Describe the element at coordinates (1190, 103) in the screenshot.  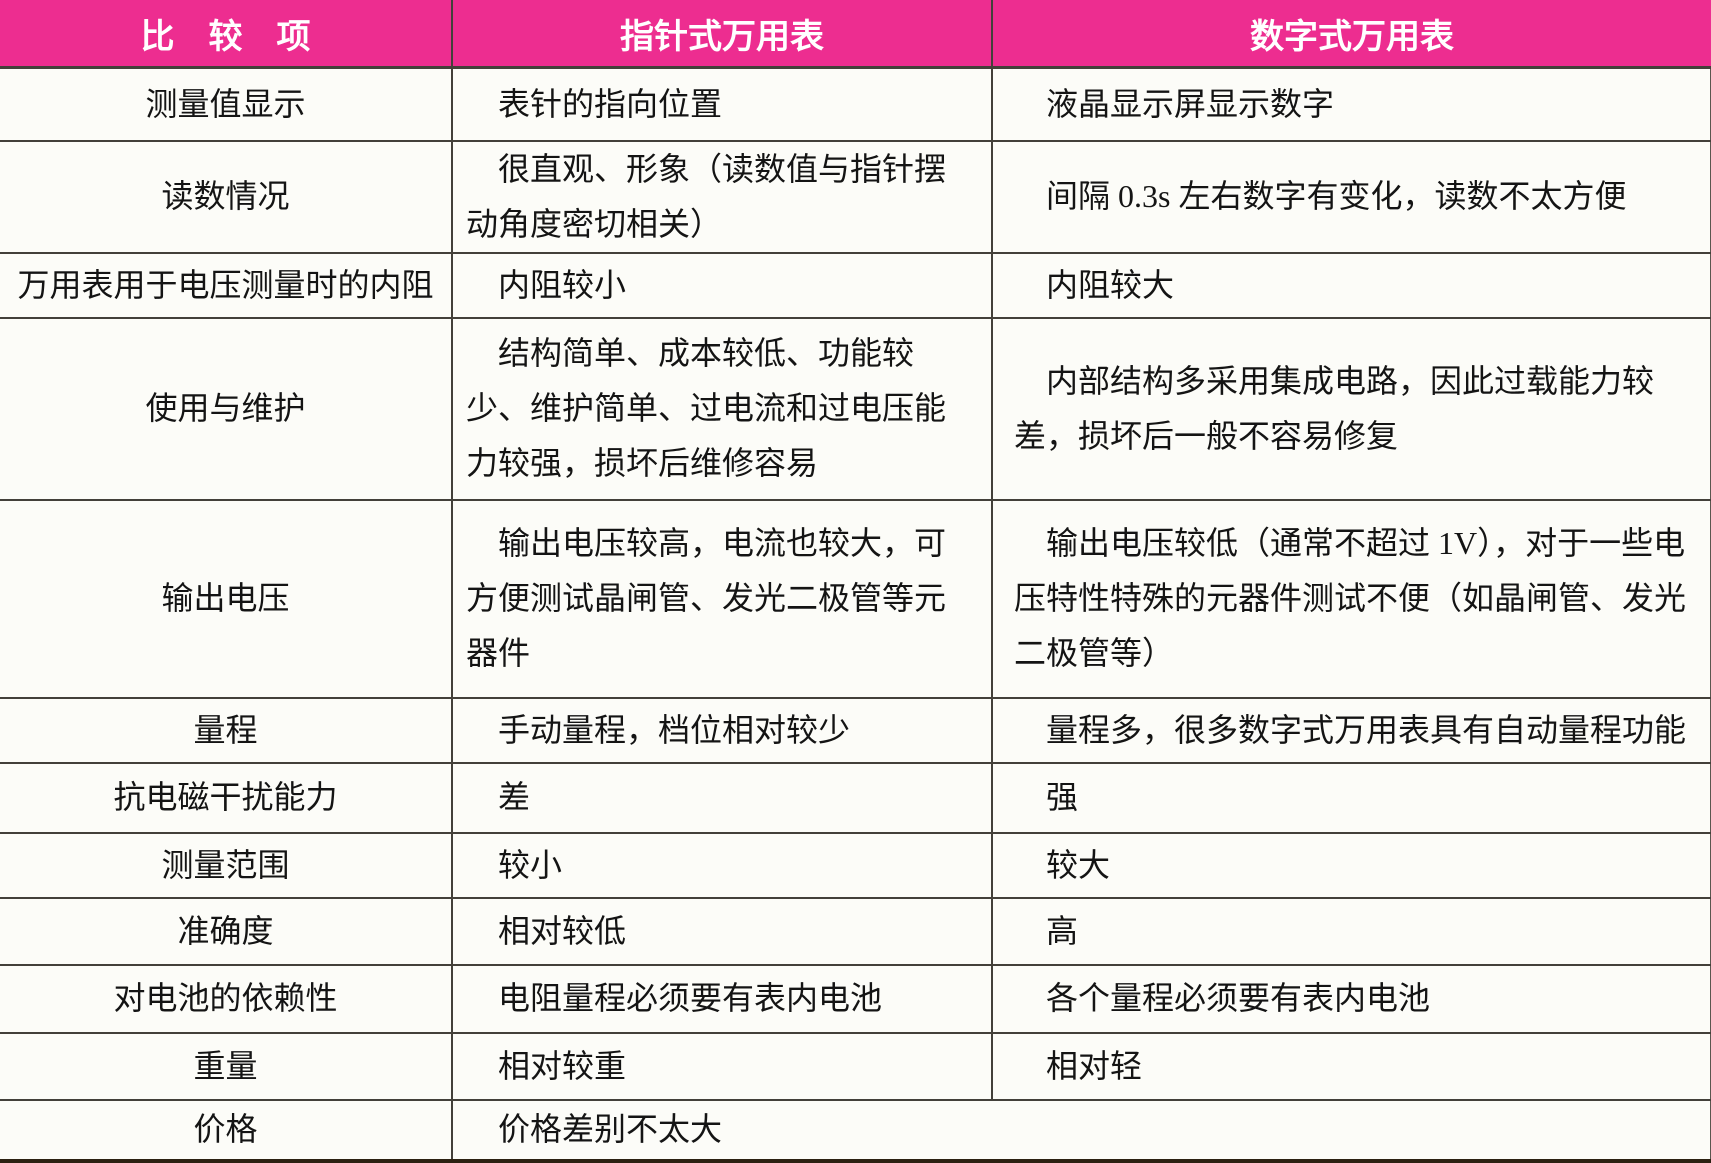
I see `cell-text: 液晶显示屏显示数字` at that location.